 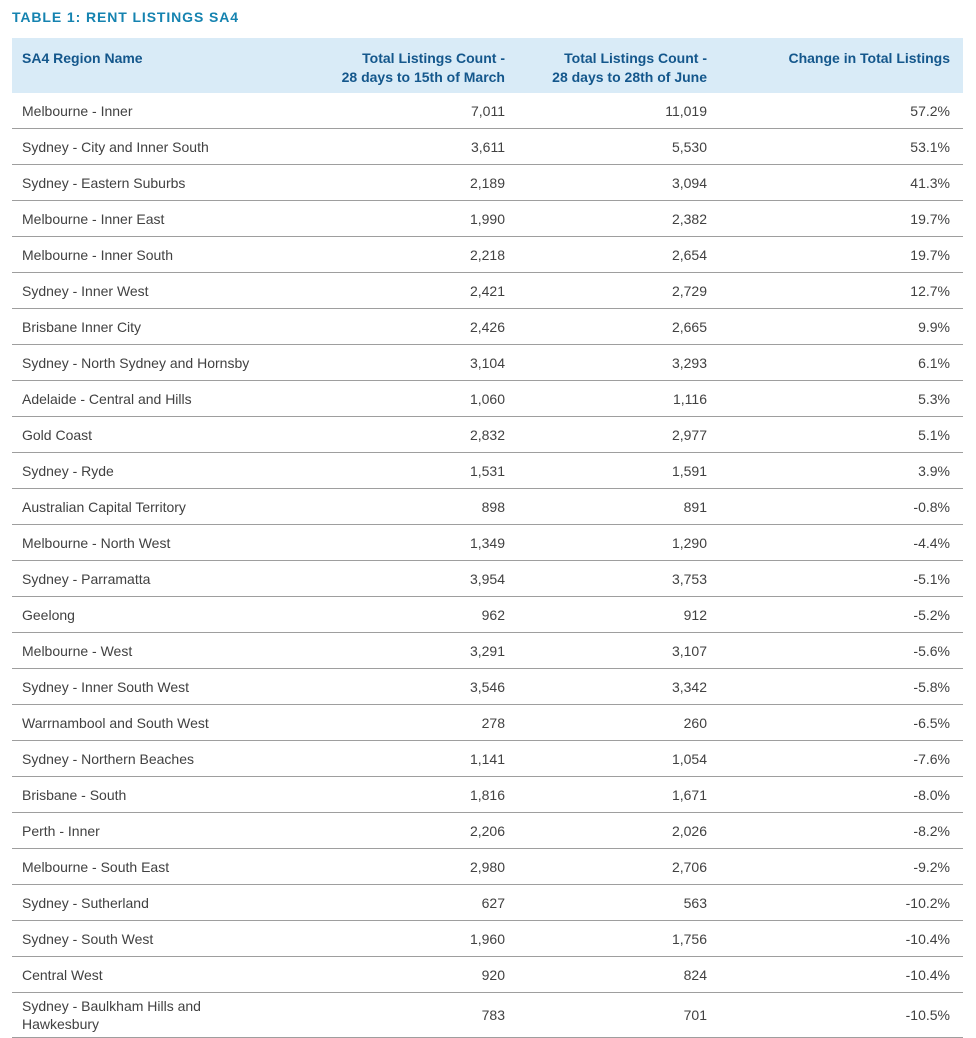 What do you see at coordinates (619, 326) in the screenshot?
I see `cell-june-count: 2,665` at bounding box center [619, 326].